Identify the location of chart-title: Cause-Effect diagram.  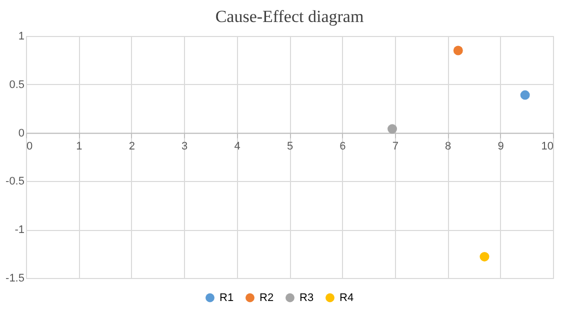
(289, 16).